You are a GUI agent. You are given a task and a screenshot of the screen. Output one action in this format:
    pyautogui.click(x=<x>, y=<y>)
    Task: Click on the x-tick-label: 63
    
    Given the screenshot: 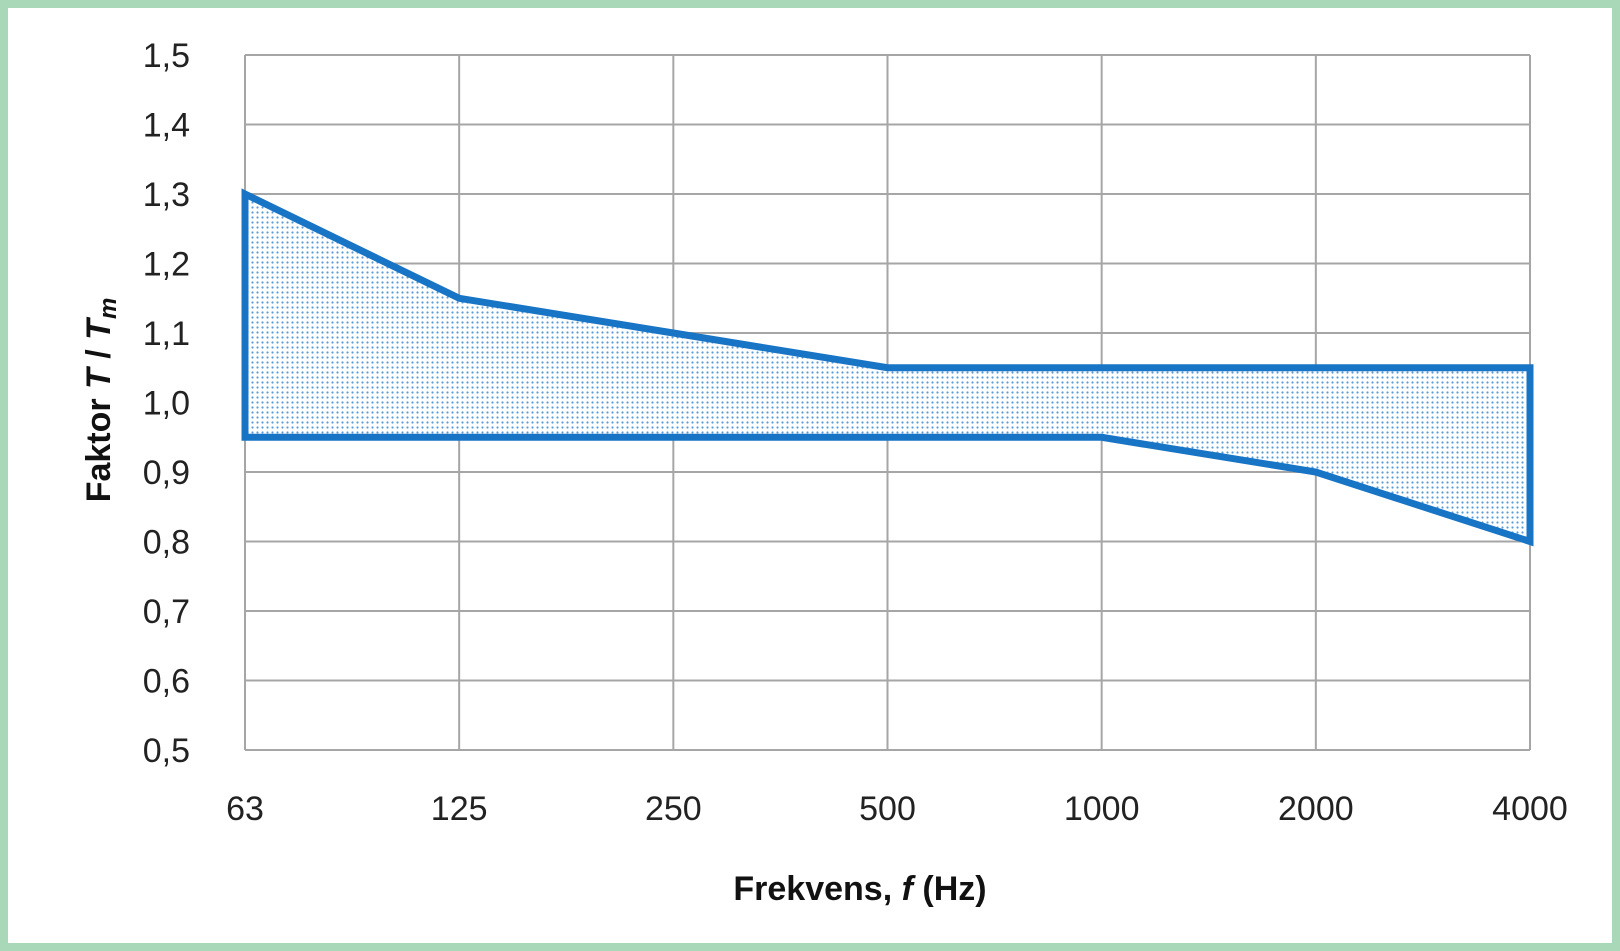 What is the action you would take?
    pyautogui.click(x=245, y=809)
    